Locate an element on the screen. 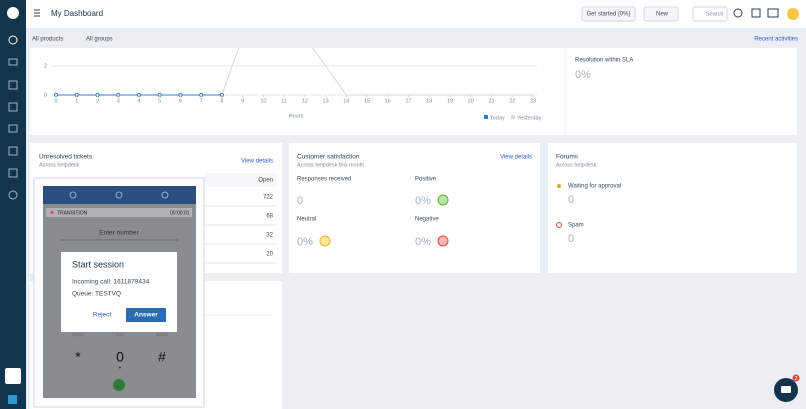 The height and width of the screenshot is (409, 806). neutral-label: Neutral is located at coordinates (306, 220).